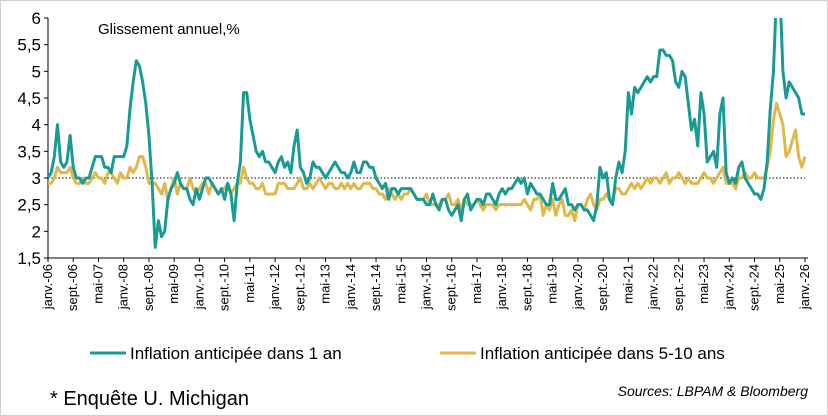 This screenshot has width=828, height=416. What do you see at coordinates (577, 287) in the screenshot?
I see `x-tick-label: janv.-20` at bounding box center [577, 287].